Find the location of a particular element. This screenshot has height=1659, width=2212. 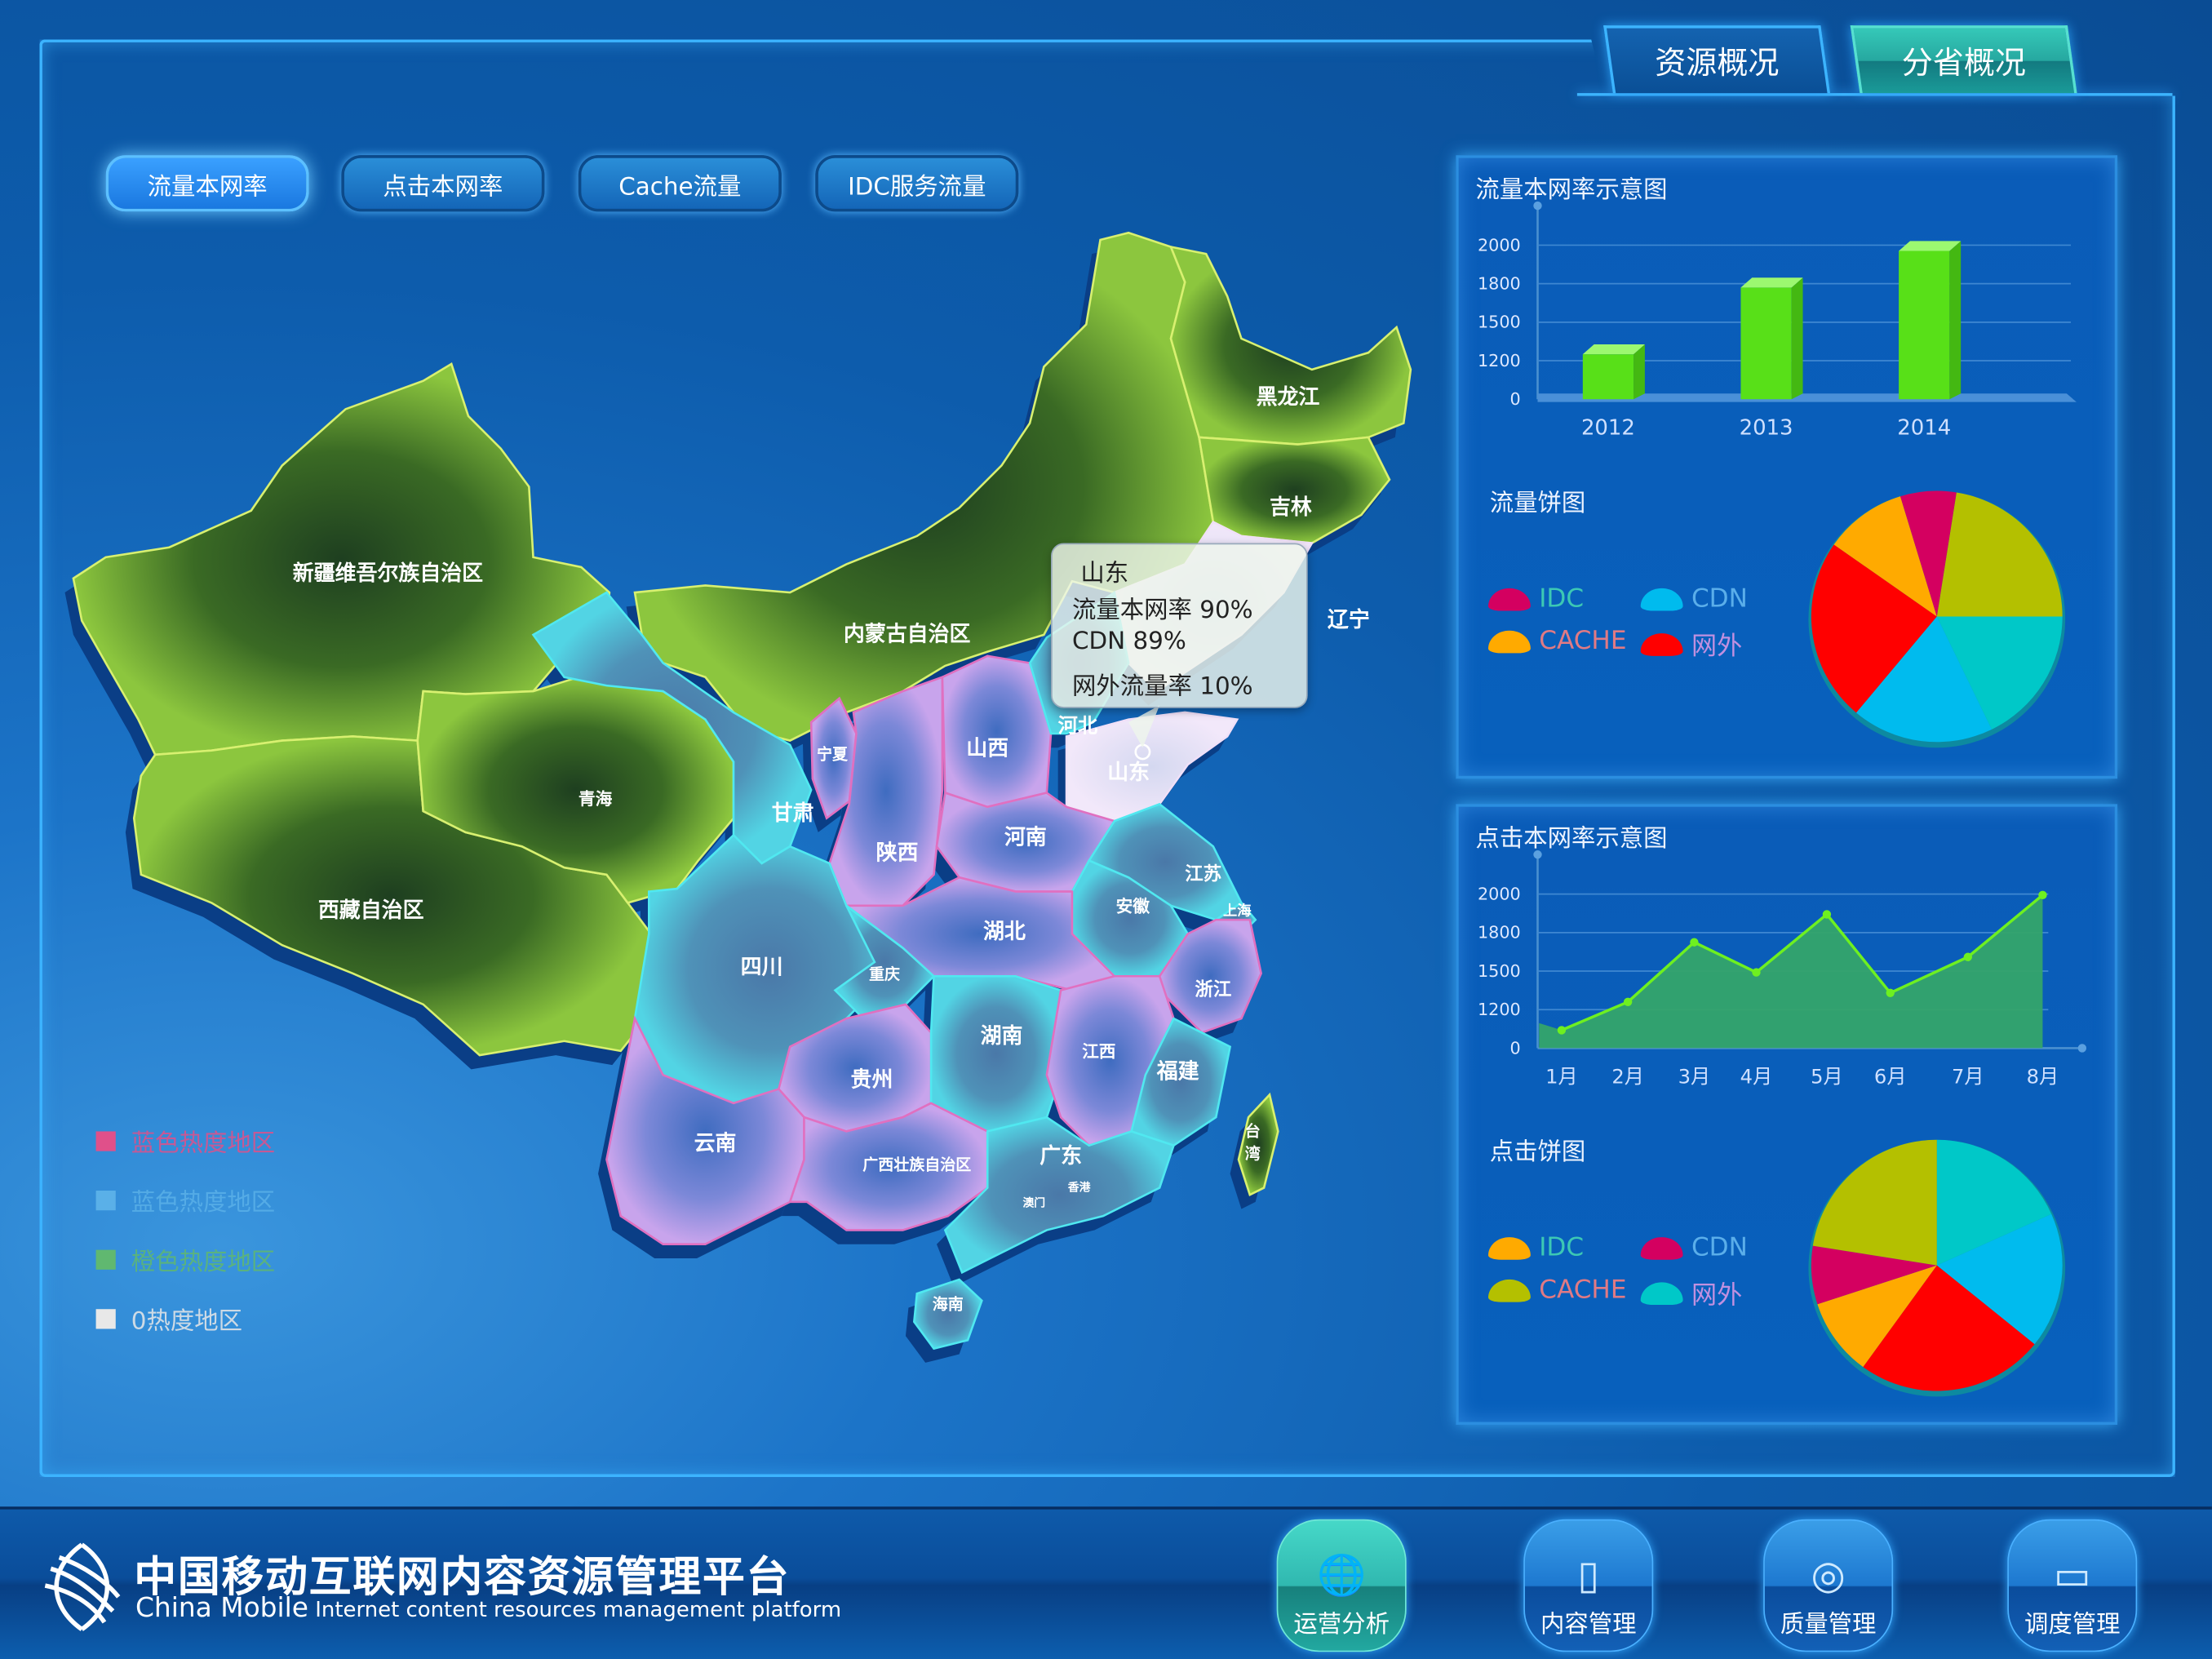

province-label: 澳门 is located at coordinates (1033, 1203).